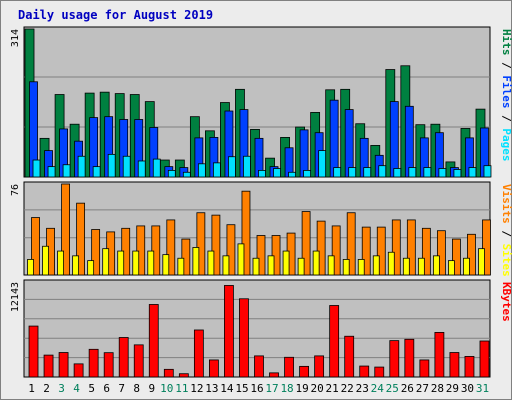  Describe the element at coordinates (317, 388) in the screenshot. I see `x-tick-label: 20` at that location.